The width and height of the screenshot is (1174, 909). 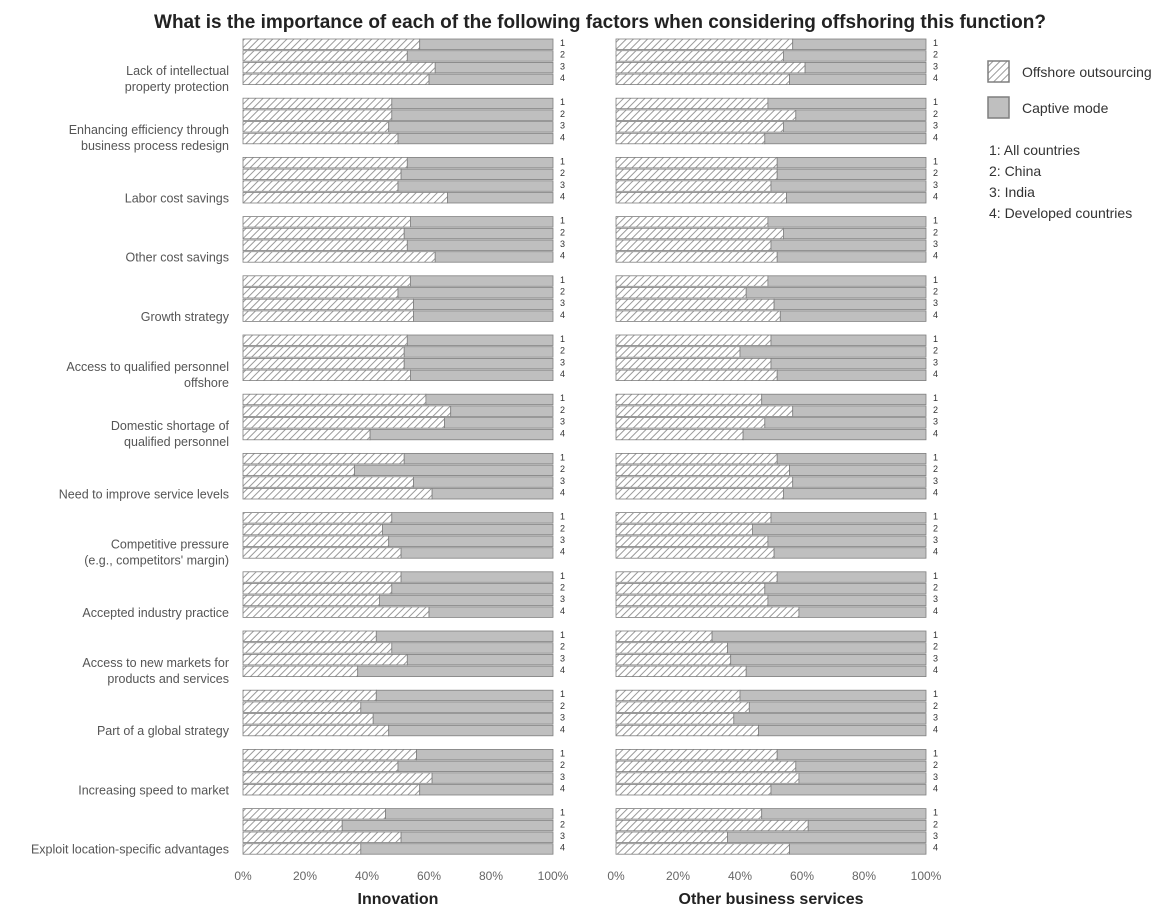 What do you see at coordinates (155, 613) in the screenshot?
I see `factor-label: Accepted industry practice` at bounding box center [155, 613].